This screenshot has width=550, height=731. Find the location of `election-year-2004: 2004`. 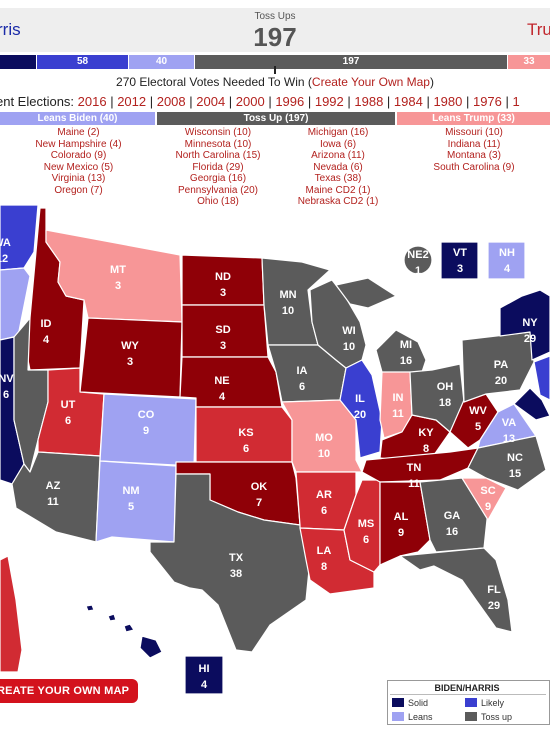

election-year-2004: 2004 is located at coordinates (211, 101).